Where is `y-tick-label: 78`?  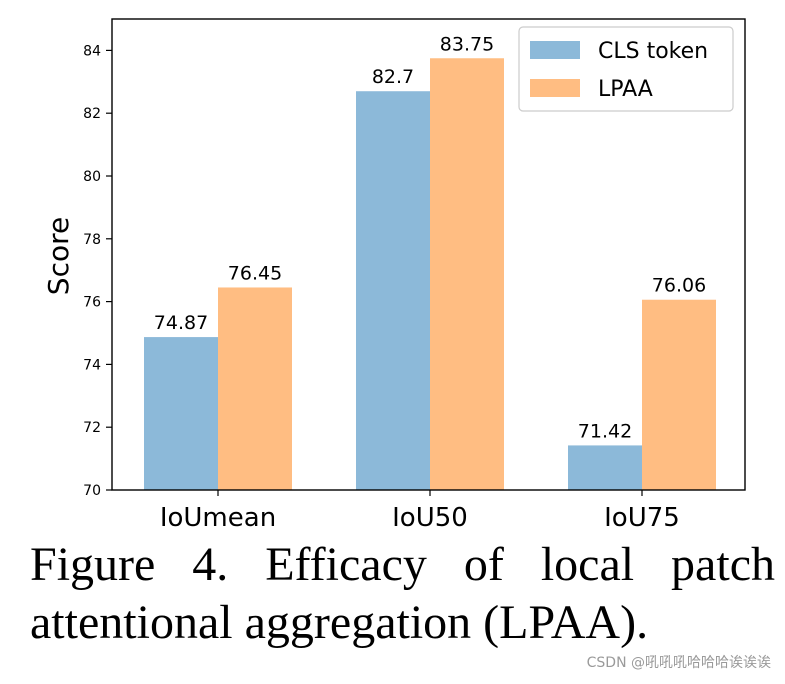
y-tick-label: 78 is located at coordinates (92, 240).